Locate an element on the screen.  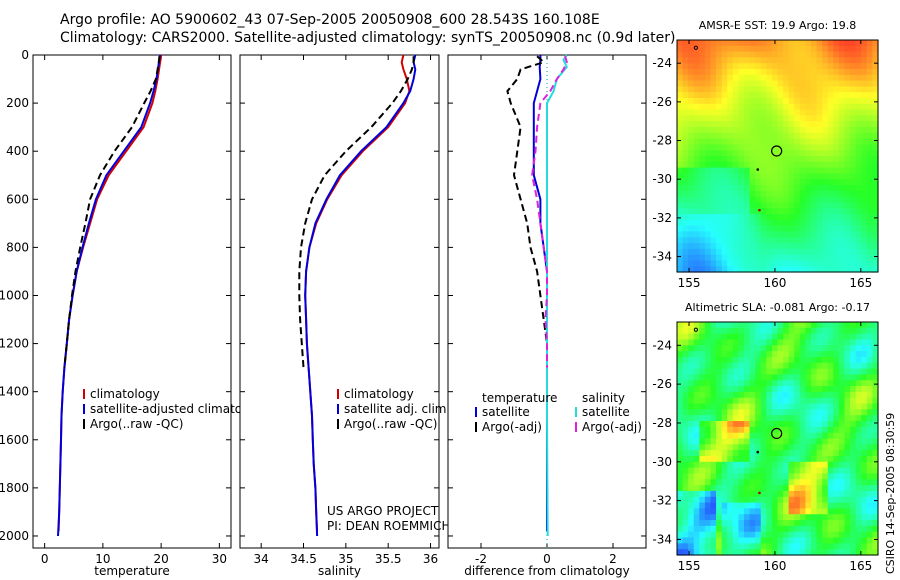
y-tick-label: 1400 is located at coordinates (14, 392).